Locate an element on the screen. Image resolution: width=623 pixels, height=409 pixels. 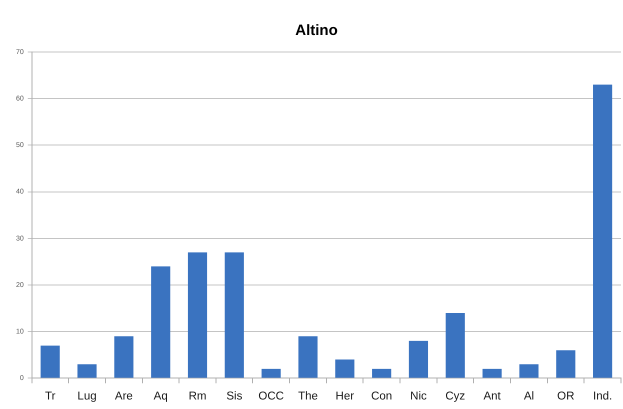
x-tick-label: Sis is located at coordinates (234, 396).